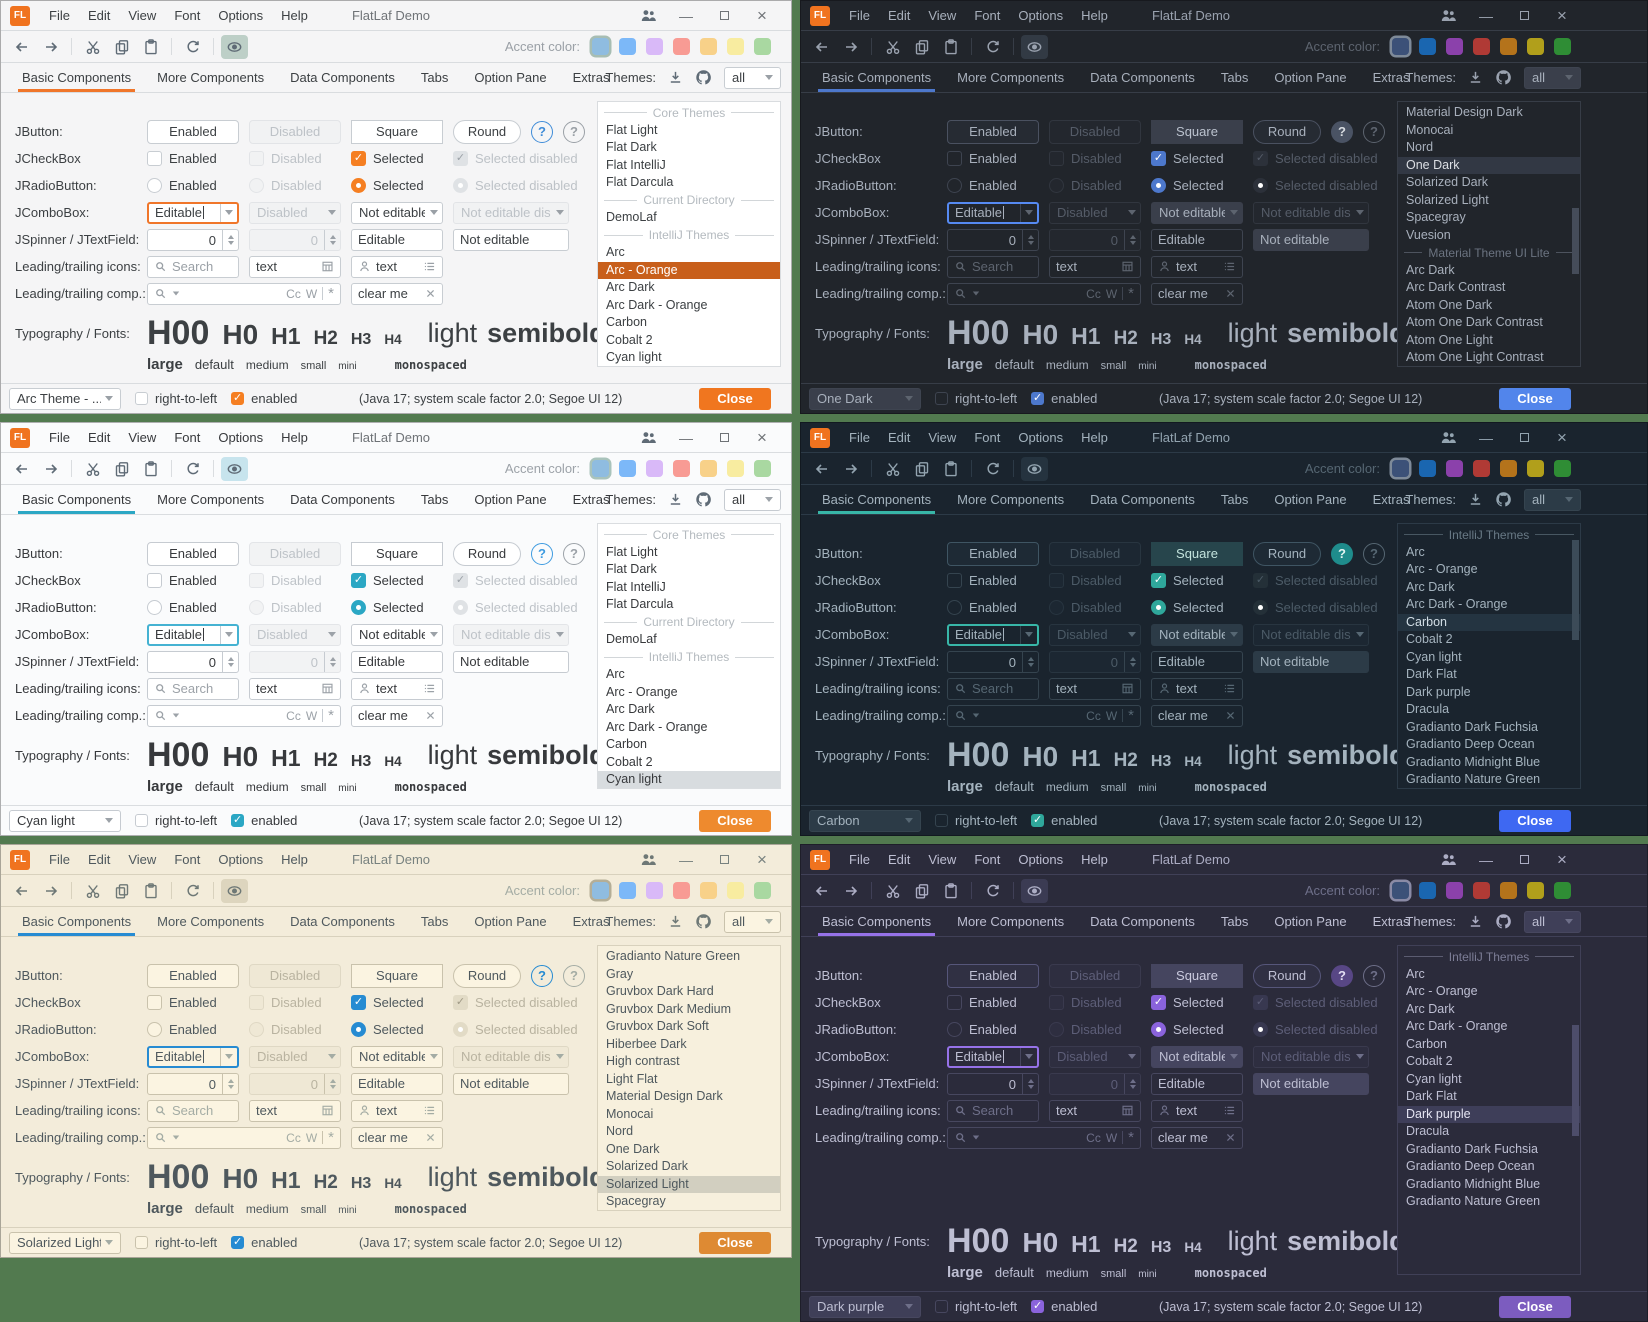 This screenshot has width=1648, height=1322. What do you see at coordinates (430, 715) in the screenshot?
I see `clear-icon` at bounding box center [430, 715].